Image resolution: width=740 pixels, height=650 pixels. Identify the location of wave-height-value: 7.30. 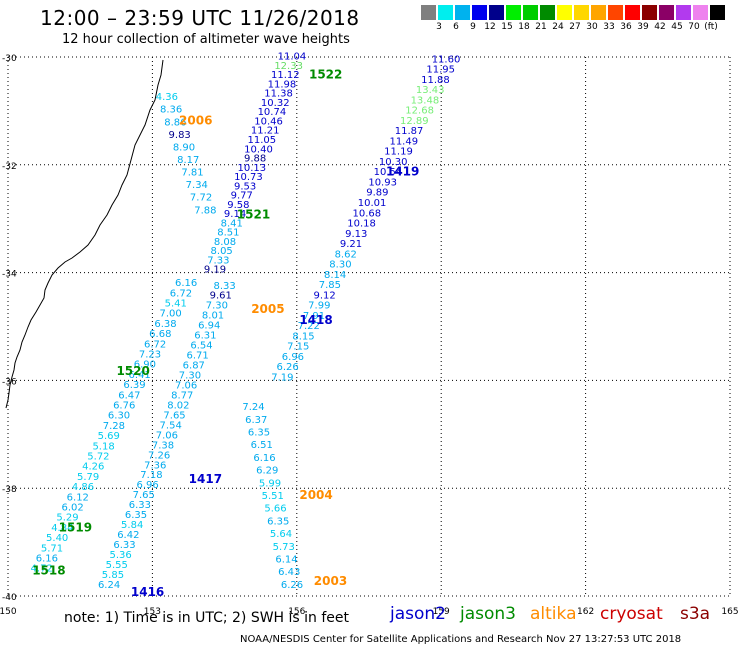
(217, 306).